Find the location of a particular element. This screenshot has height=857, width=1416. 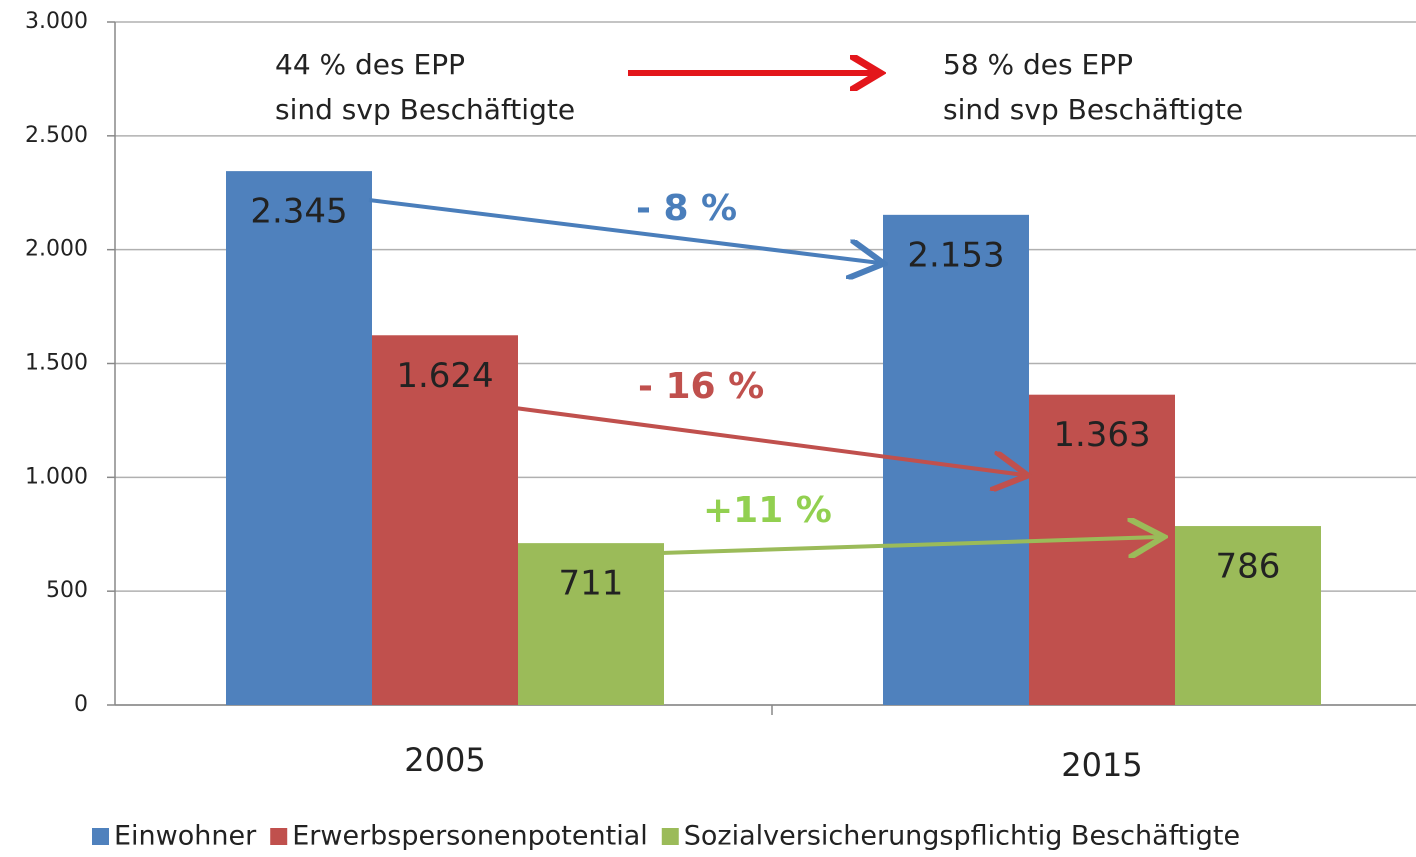

annotation: 58 % des EPP is located at coordinates (1038, 64).